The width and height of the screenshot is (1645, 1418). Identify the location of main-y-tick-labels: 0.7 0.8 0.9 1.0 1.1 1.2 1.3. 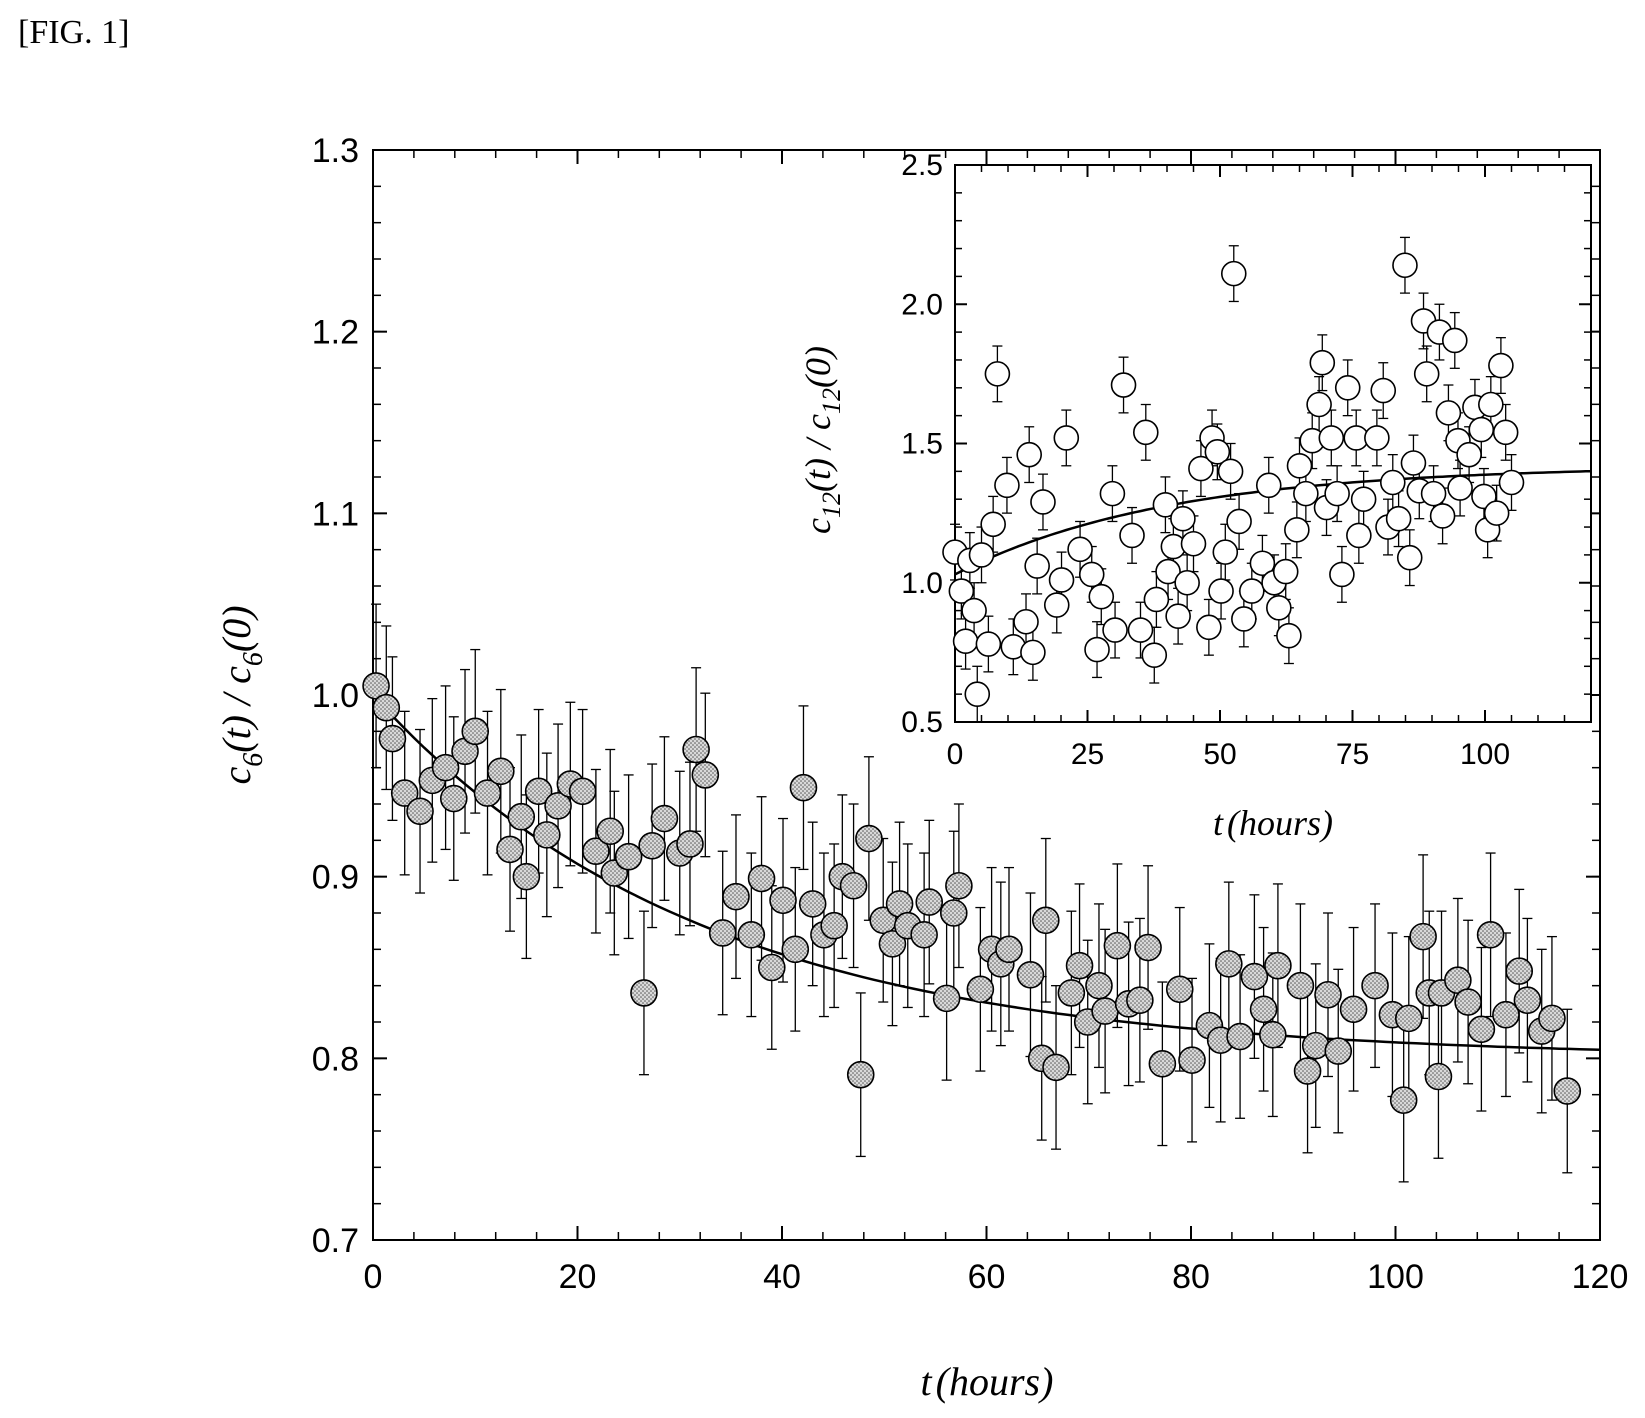
(335, 696).